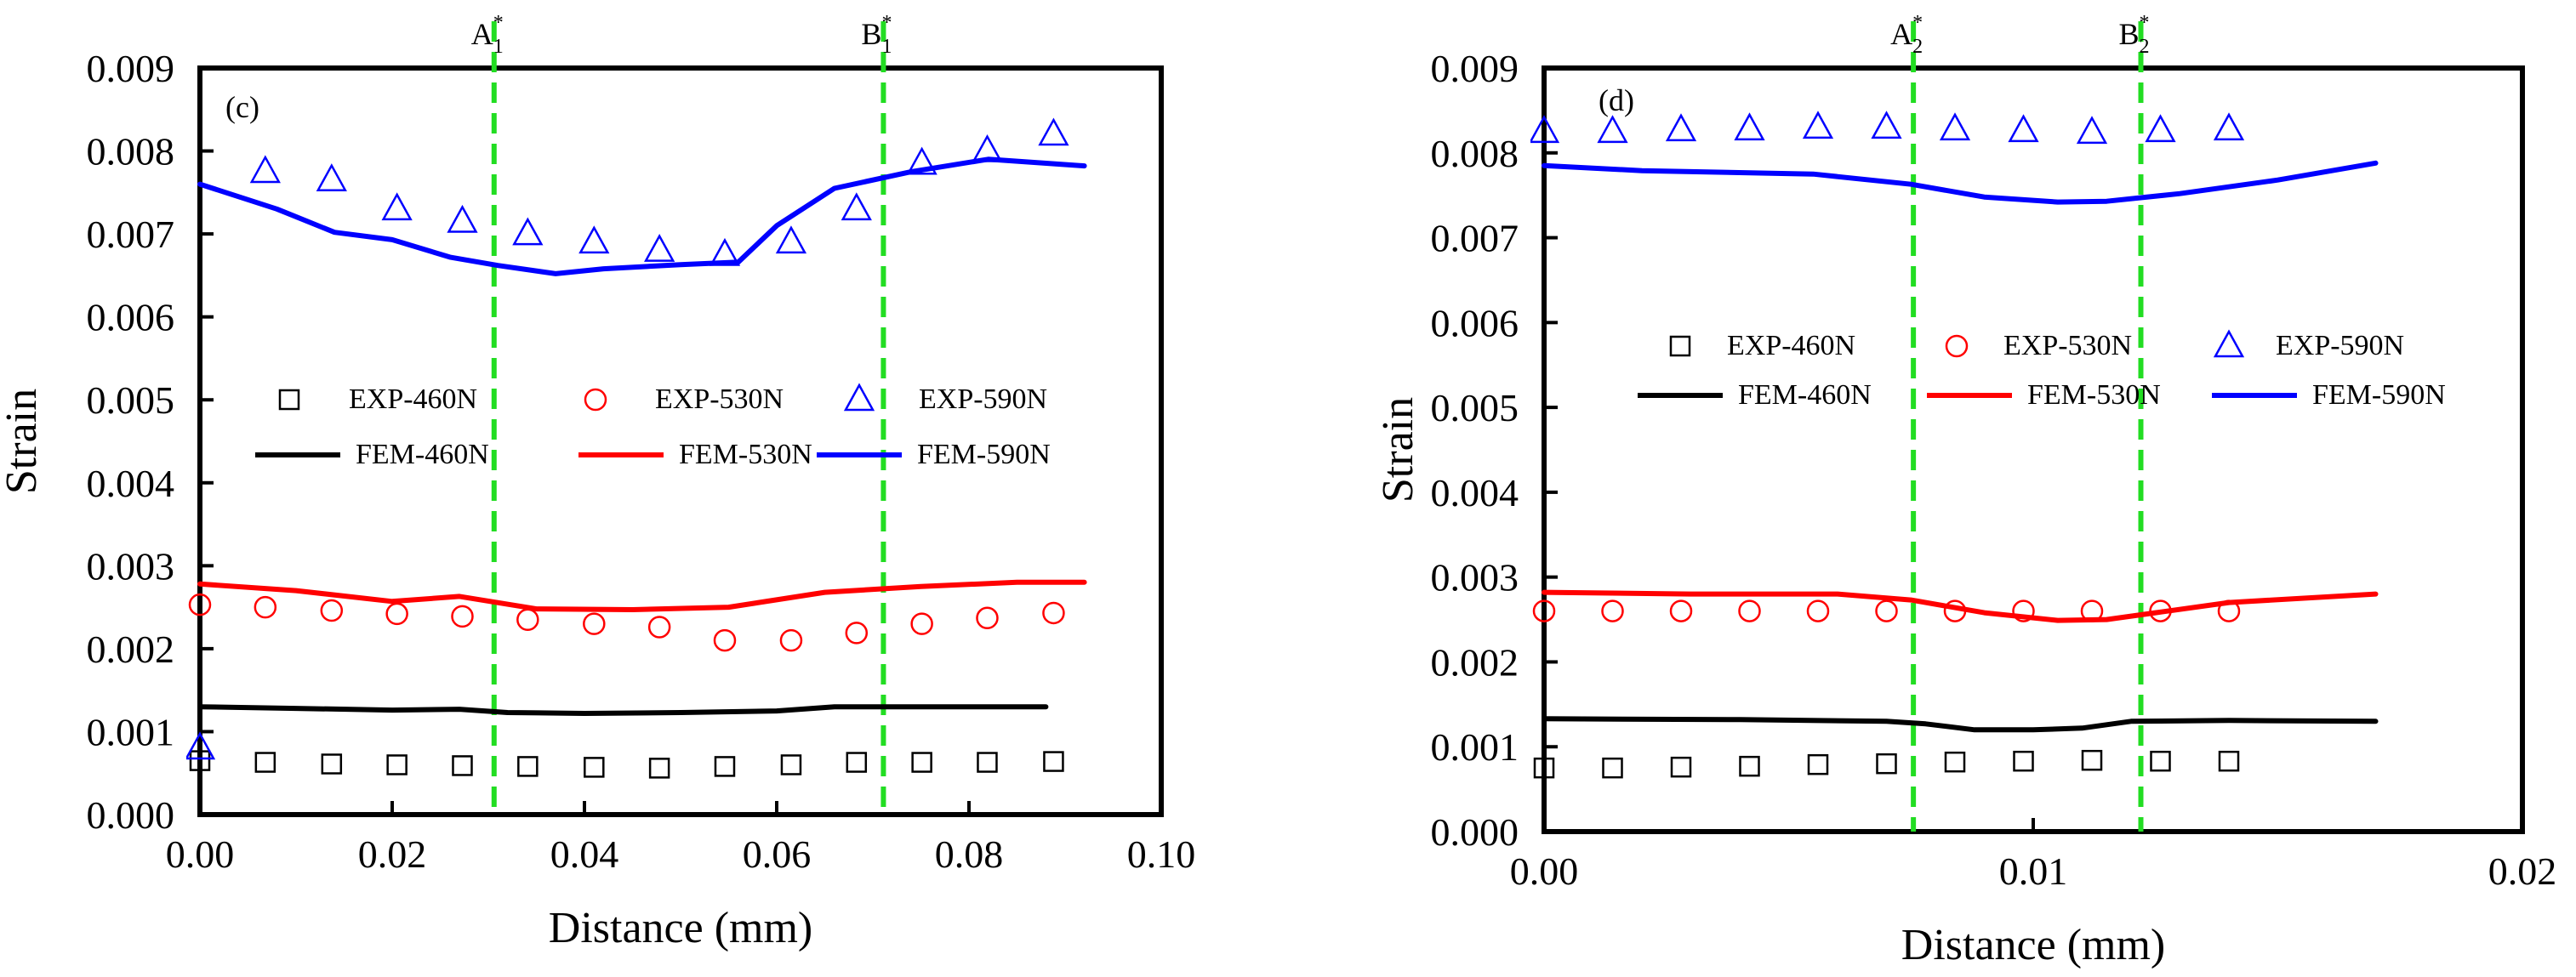 Image resolution: width=2576 pixels, height=977 pixels. I want to click on x-tick-label: 0.04, so click(585, 854).